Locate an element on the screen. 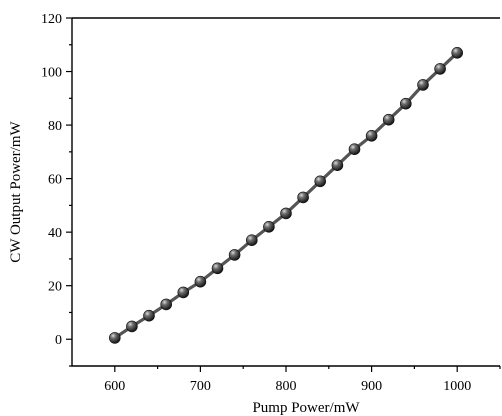 The image size is (502, 416). x-tick-label: 1000 is located at coordinates (457, 386).